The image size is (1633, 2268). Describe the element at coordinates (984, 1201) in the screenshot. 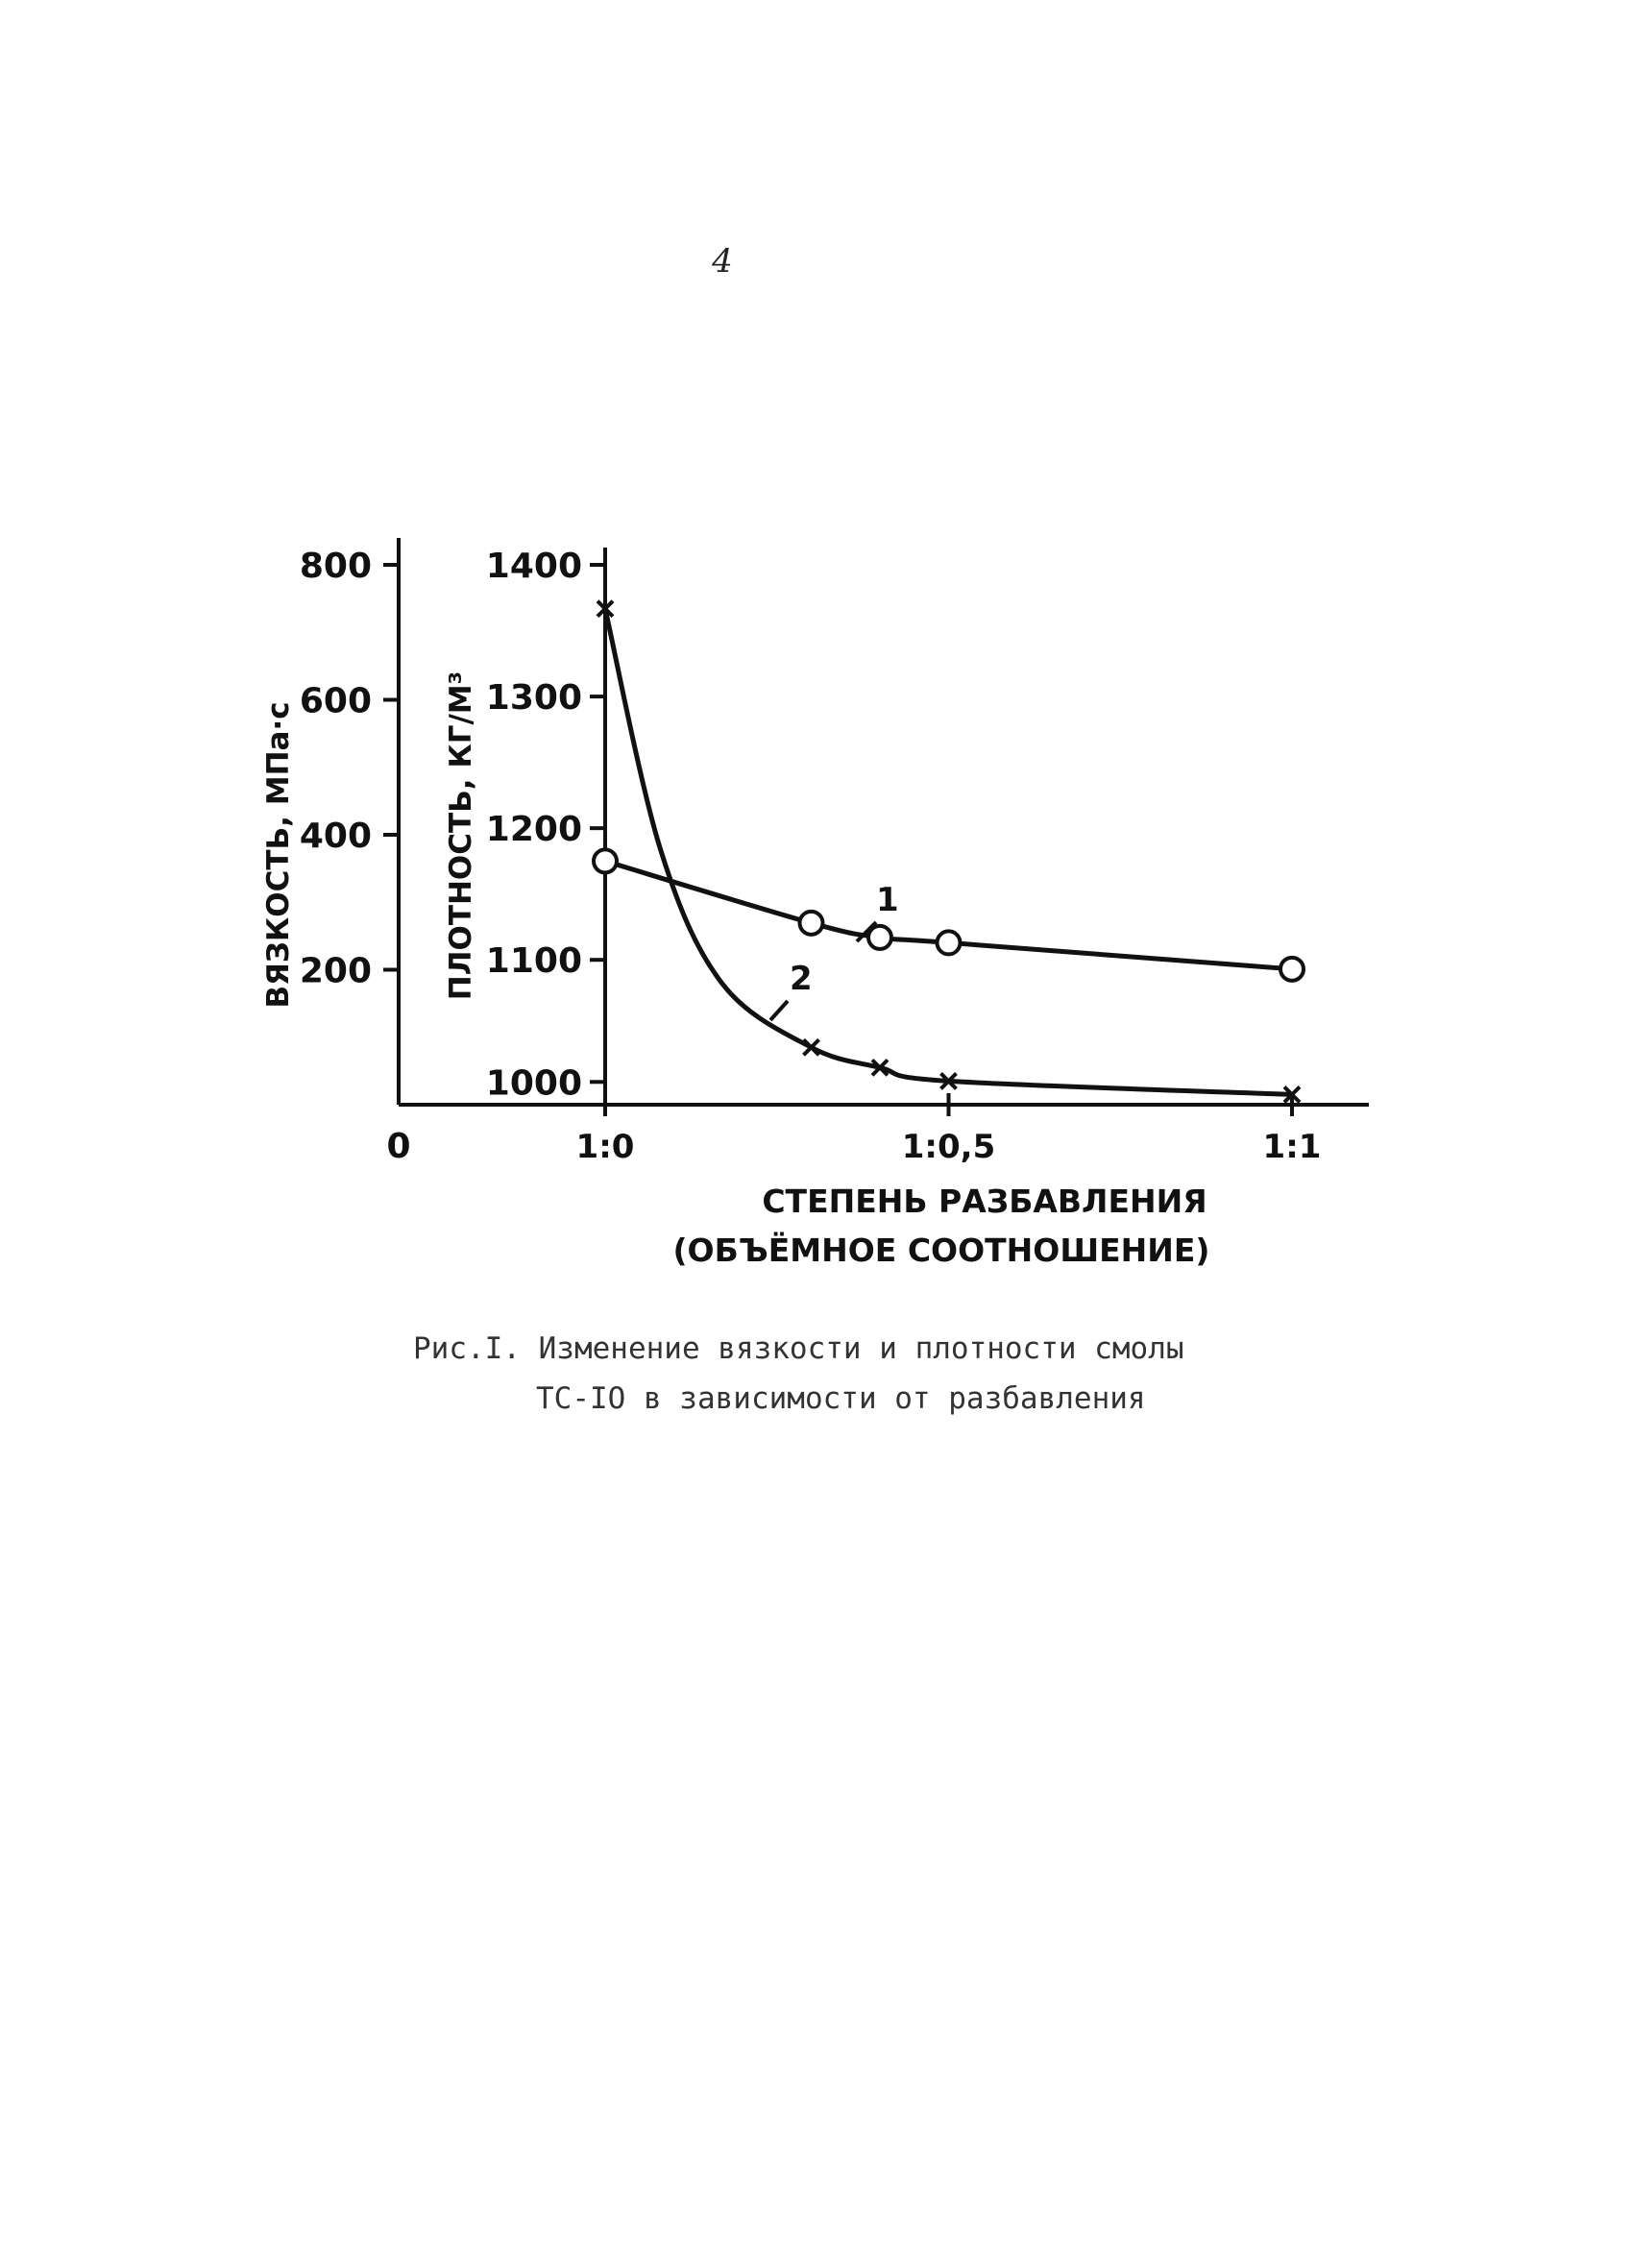

I see `x-axis-label-line1: СТЕПЕНЬ РАЗБАВЛЕНИЯ` at that location.